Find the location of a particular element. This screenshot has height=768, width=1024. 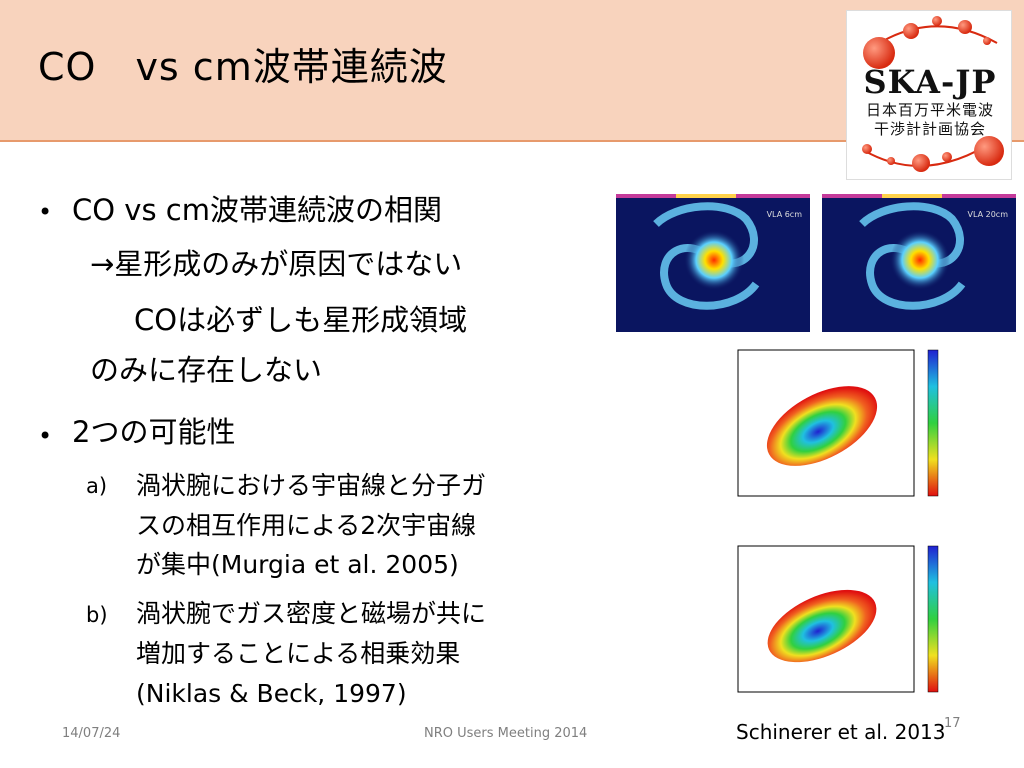

galaxy-6cm-label: VLA 6cm is located at coordinates (784, 214).